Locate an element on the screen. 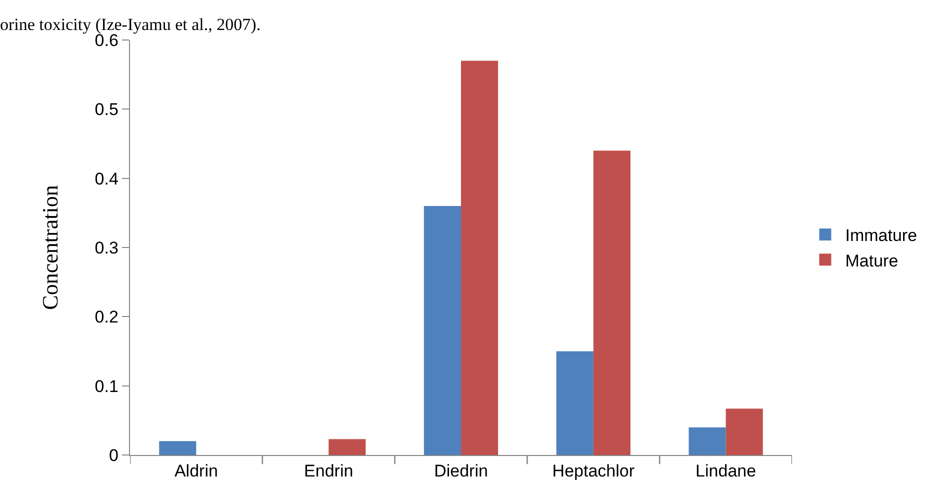  legend-label: Immature is located at coordinates (881, 236).